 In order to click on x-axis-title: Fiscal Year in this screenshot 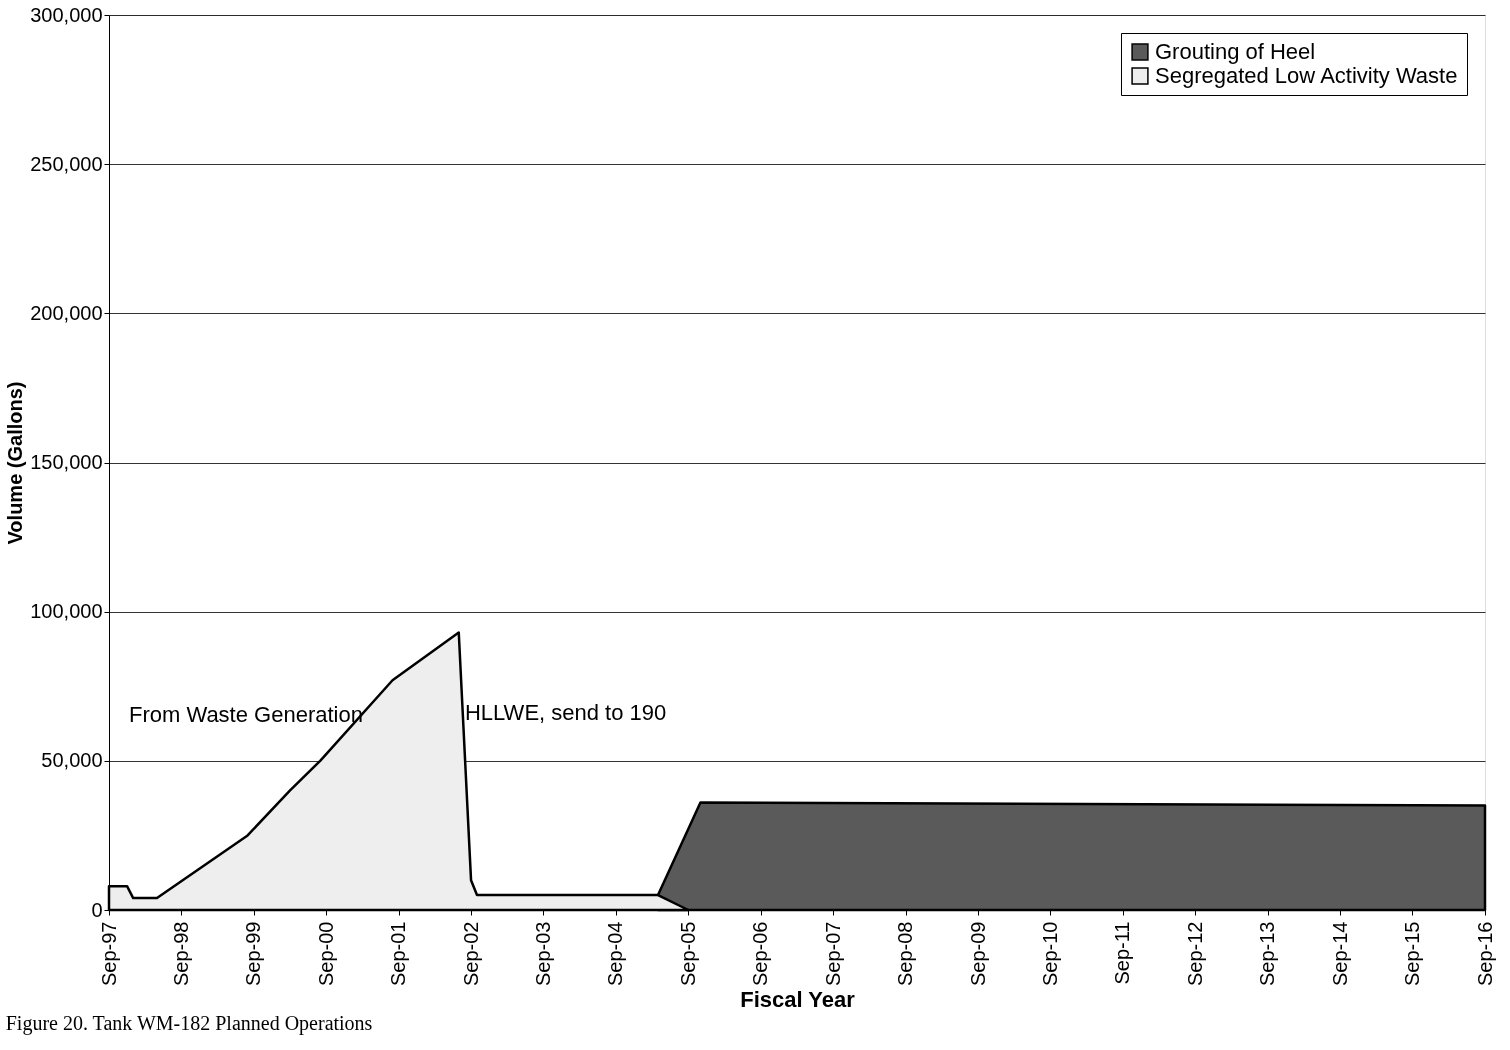, I will do `click(798, 999)`.